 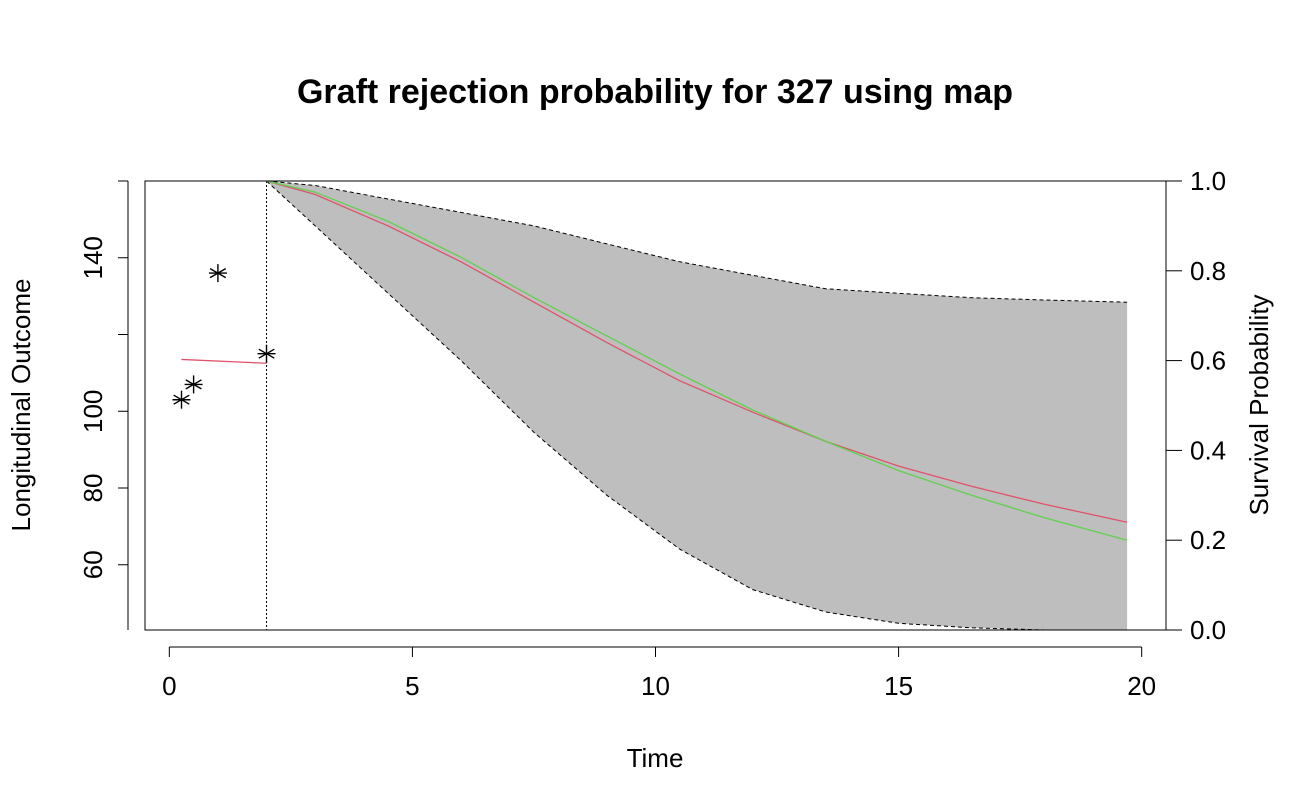 I want to click on y-axis-left: 60 80 100 140, so click(x=103, y=405).